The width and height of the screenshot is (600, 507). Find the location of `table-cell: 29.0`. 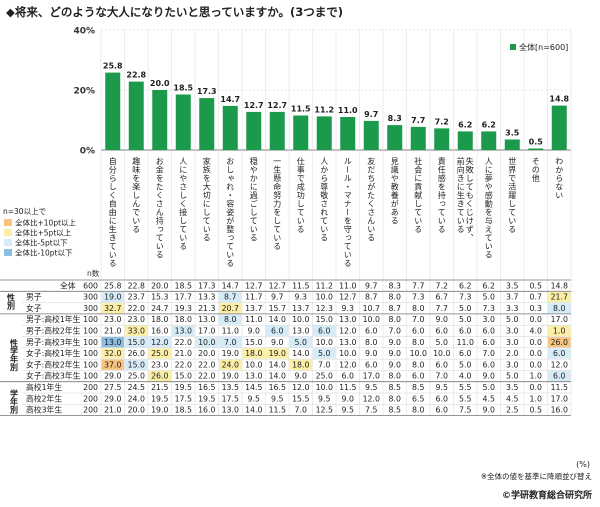

table-cell: 29.0 is located at coordinates (112, 398).